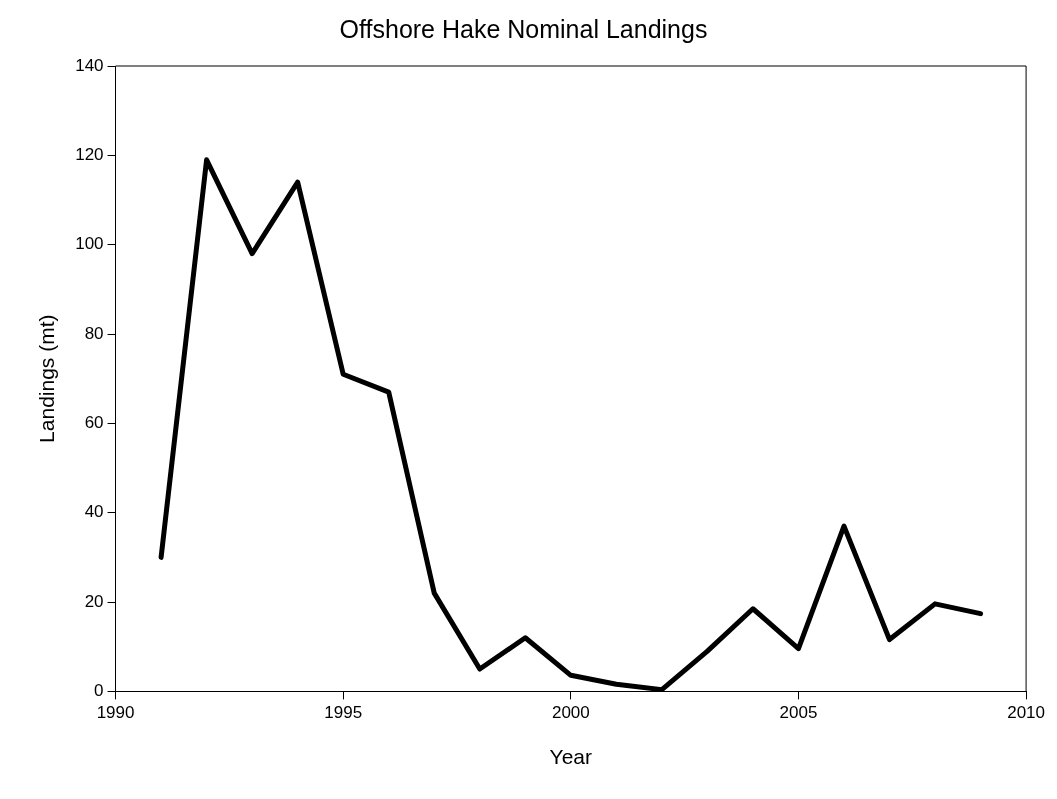 This screenshot has height=799, width=1057. Describe the element at coordinates (89, 65) in the screenshot. I see `y-tick-label: 140` at that location.